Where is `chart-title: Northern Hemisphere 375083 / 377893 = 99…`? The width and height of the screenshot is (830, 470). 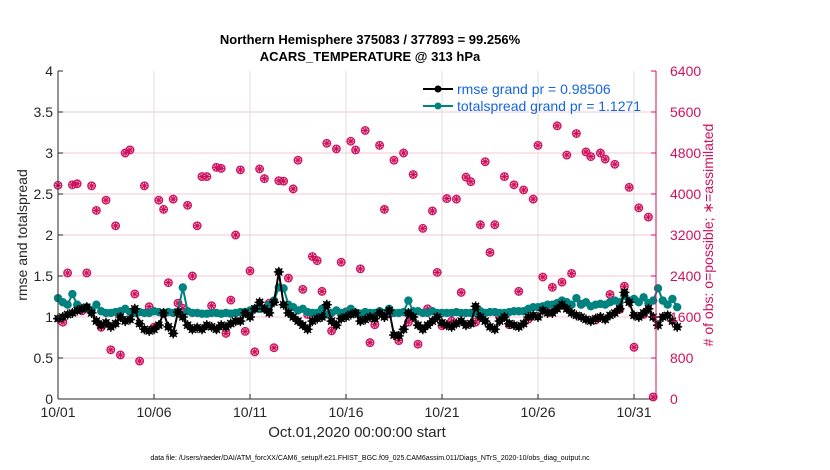
chart-title: Northern Hemisphere 375083 / 377893 = 99… is located at coordinates (370, 39).